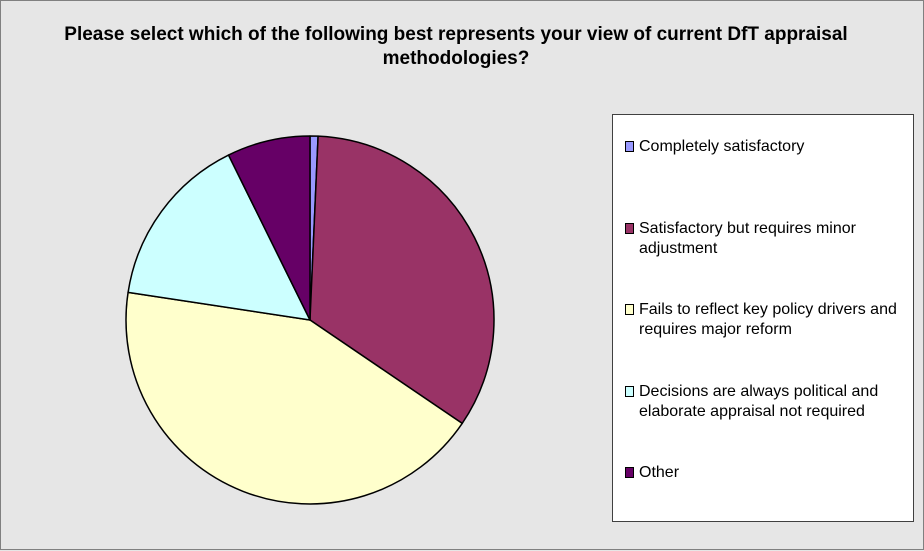 This screenshot has width=924, height=551. Describe the element at coordinates (219, 237) in the screenshot. I see `slice-always-political` at that location.